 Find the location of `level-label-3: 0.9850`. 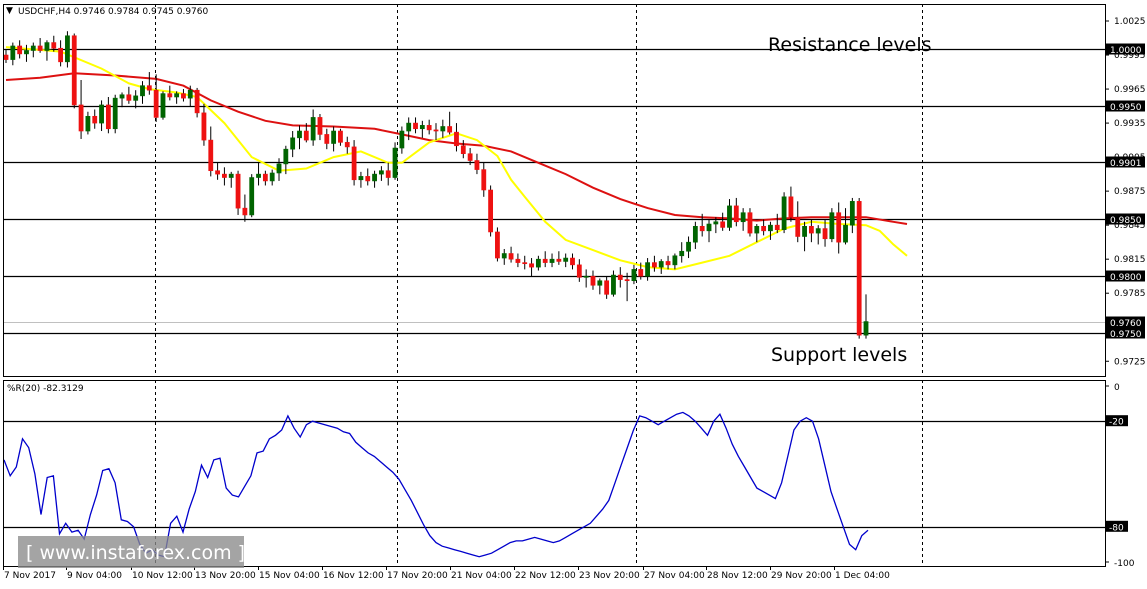

level-label-3: 0.9850 is located at coordinates (1126, 221).